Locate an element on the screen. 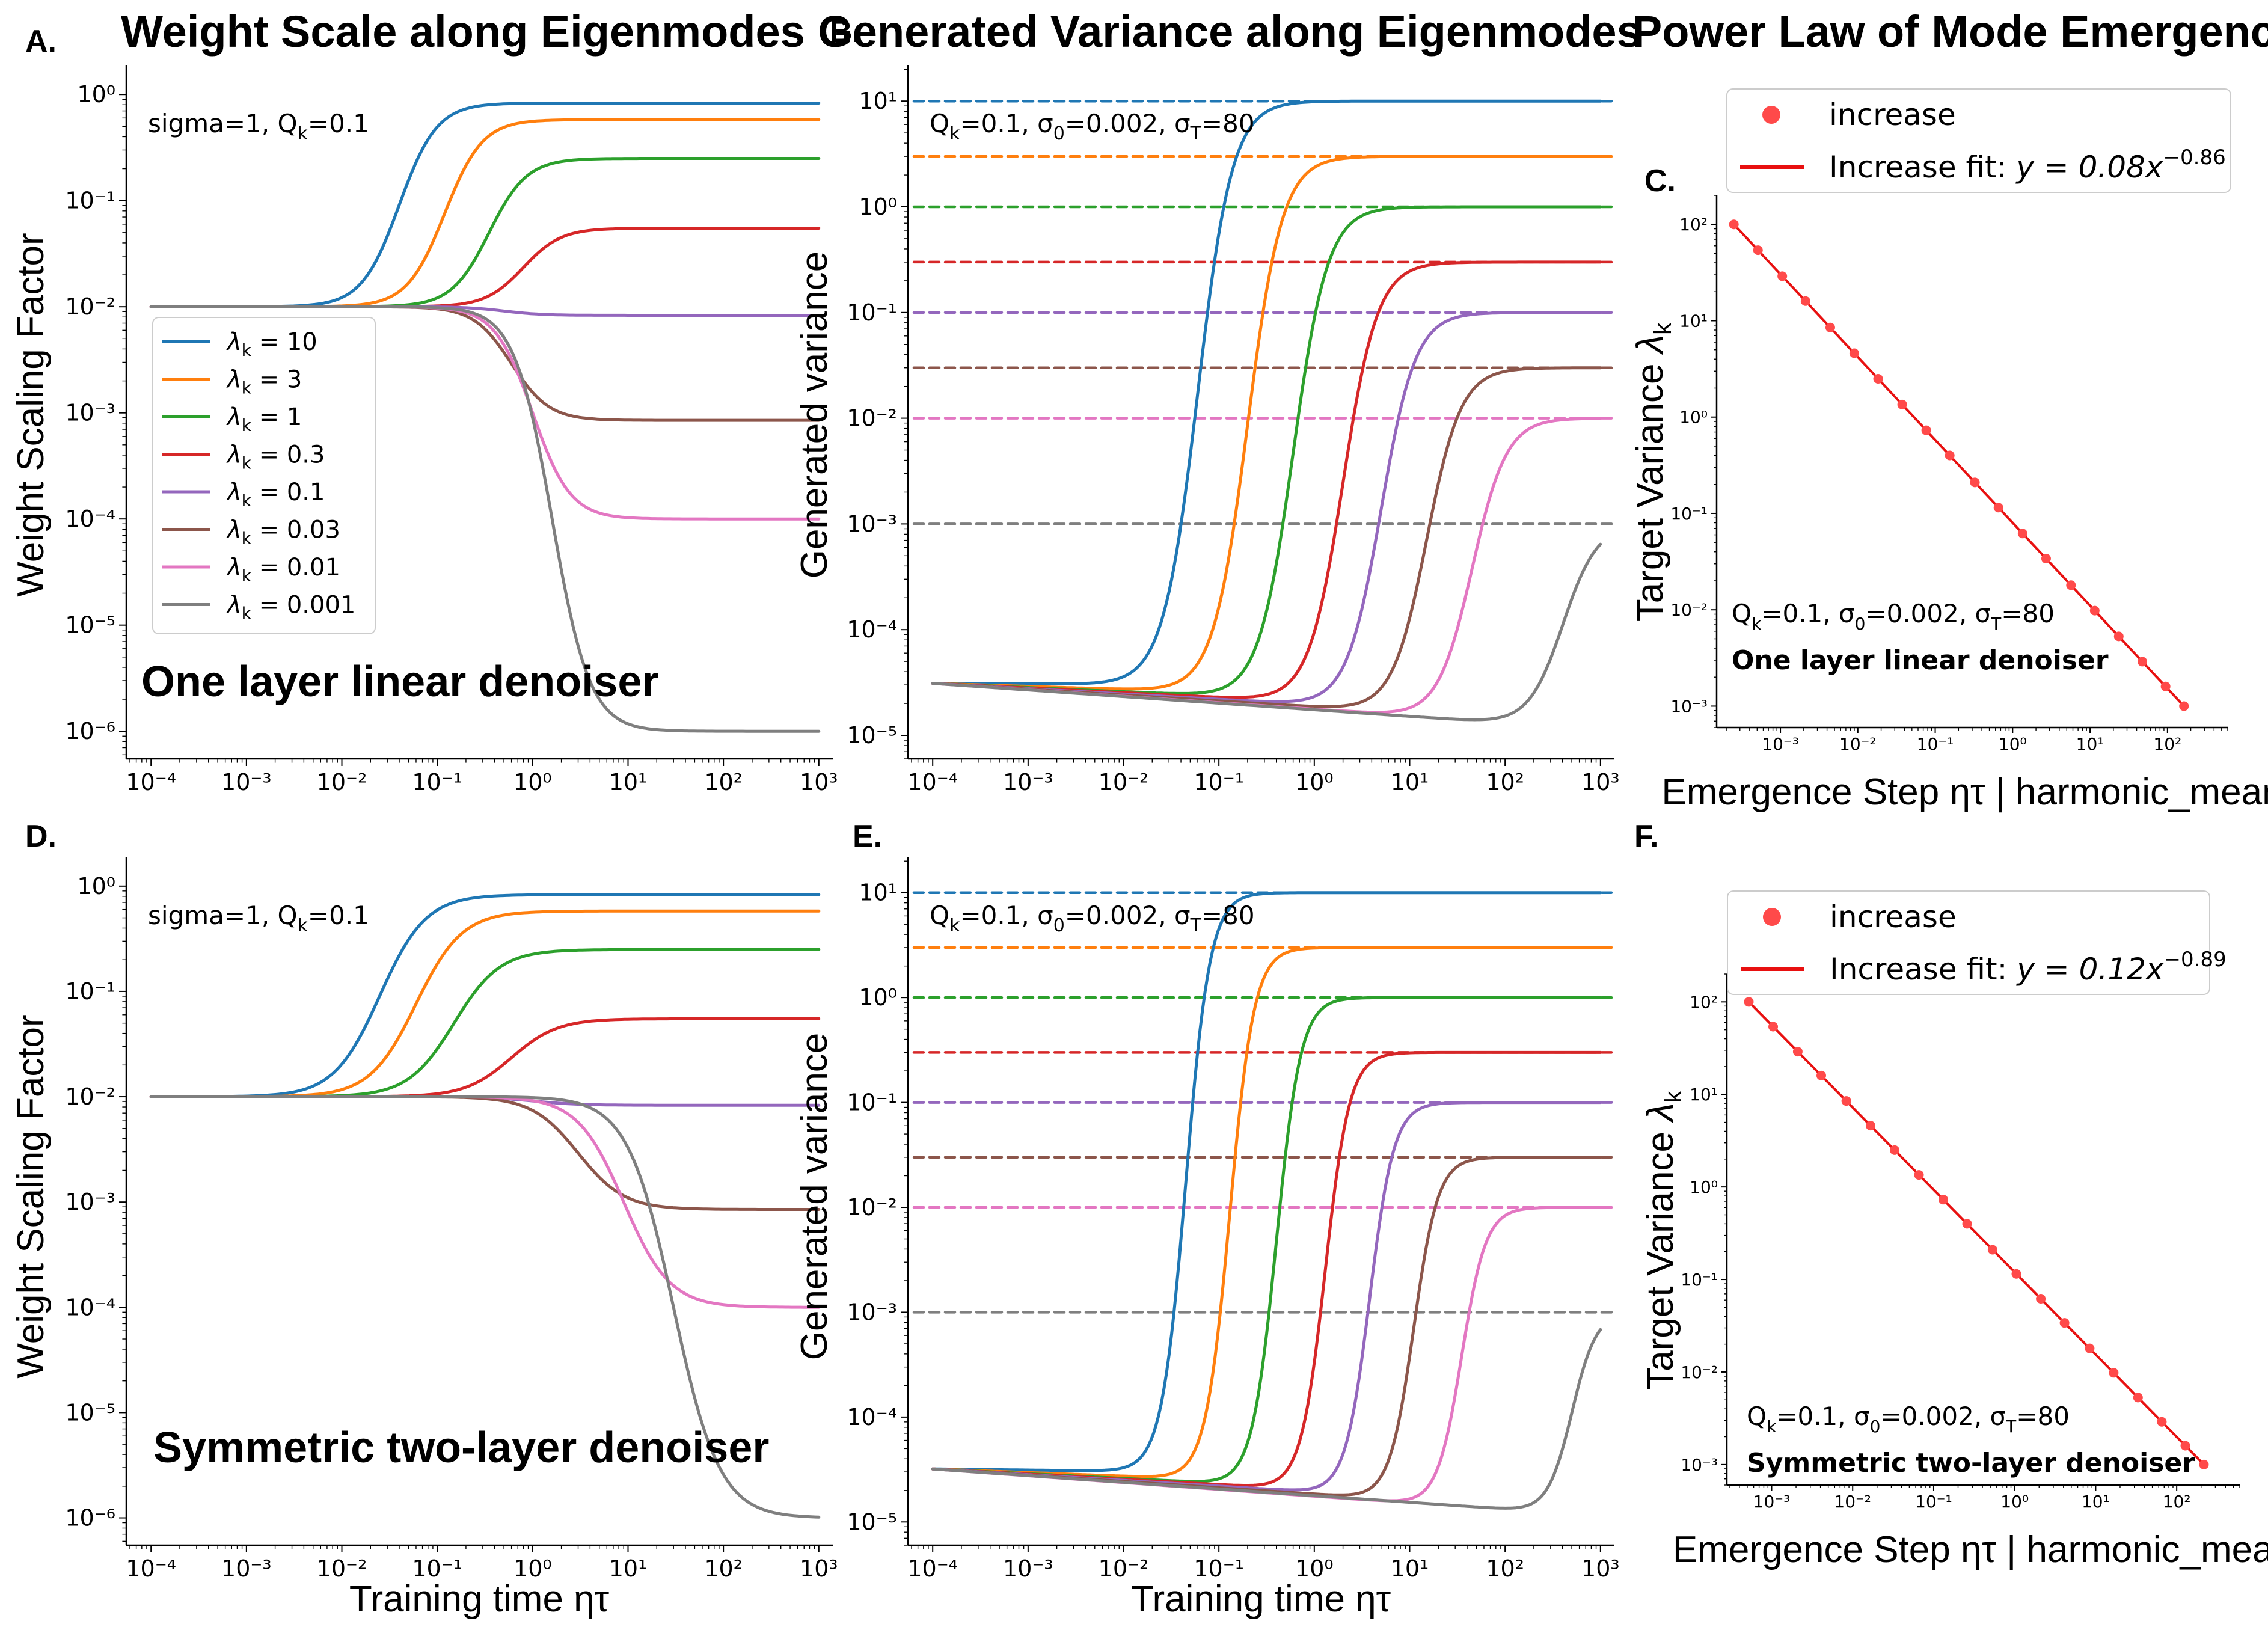 This screenshot has width=2268, height=1630. annotation-part: =0.002, σ is located at coordinates (1128, 123).